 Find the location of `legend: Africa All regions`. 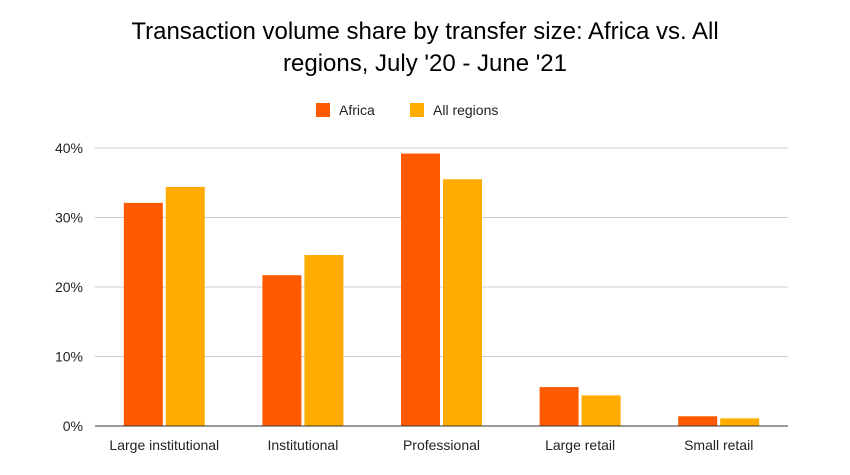

legend: Africa All regions is located at coordinates (407, 110).